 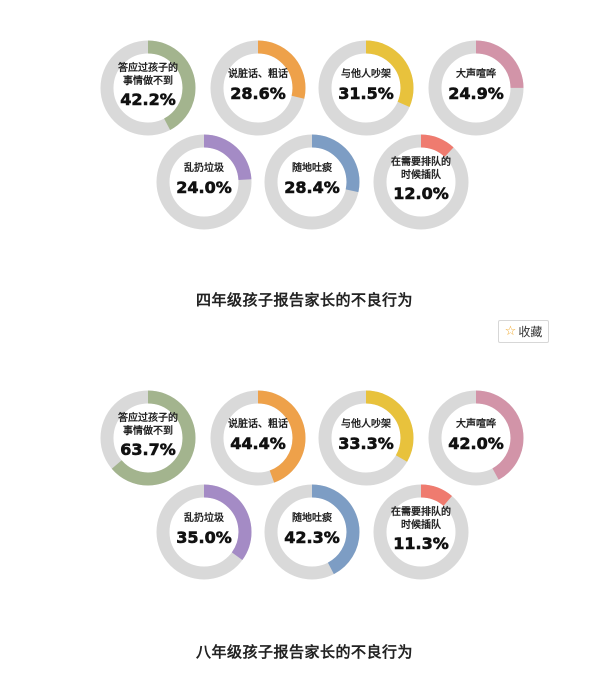 I want to click on donut-5: 乱扔垃圾 24.0%, so click(x=204, y=182).